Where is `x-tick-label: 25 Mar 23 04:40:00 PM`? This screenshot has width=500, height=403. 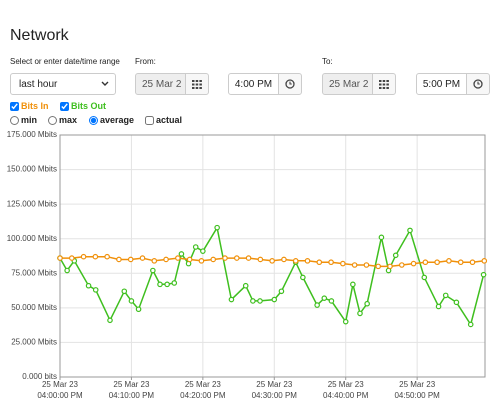
x-tick-label: 25 Mar 23 04:40:00 PM is located at coordinates (346, 390).